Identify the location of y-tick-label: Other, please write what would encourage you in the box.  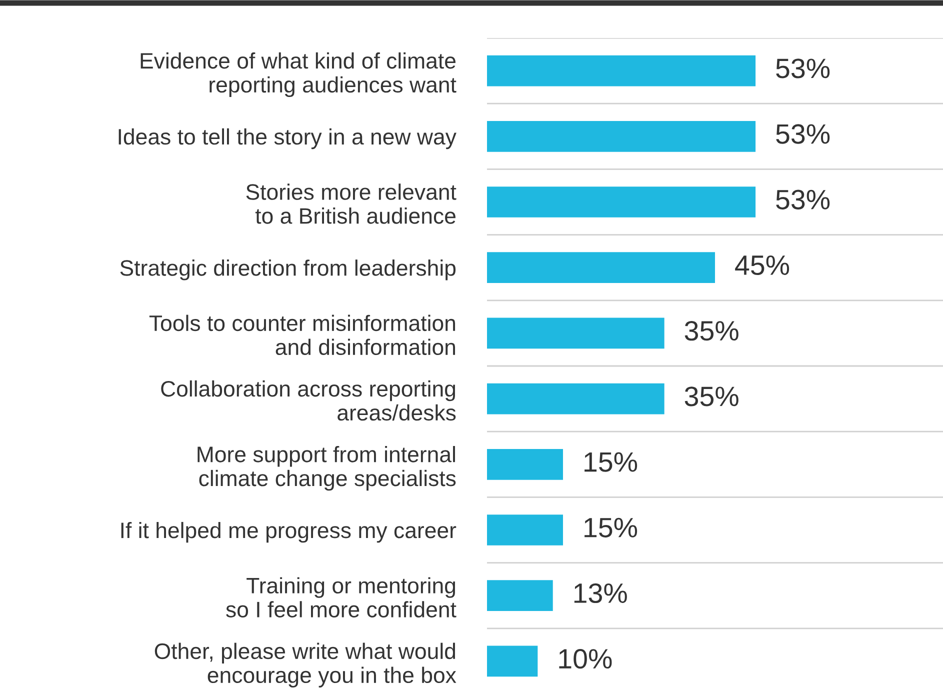
(305, 665).